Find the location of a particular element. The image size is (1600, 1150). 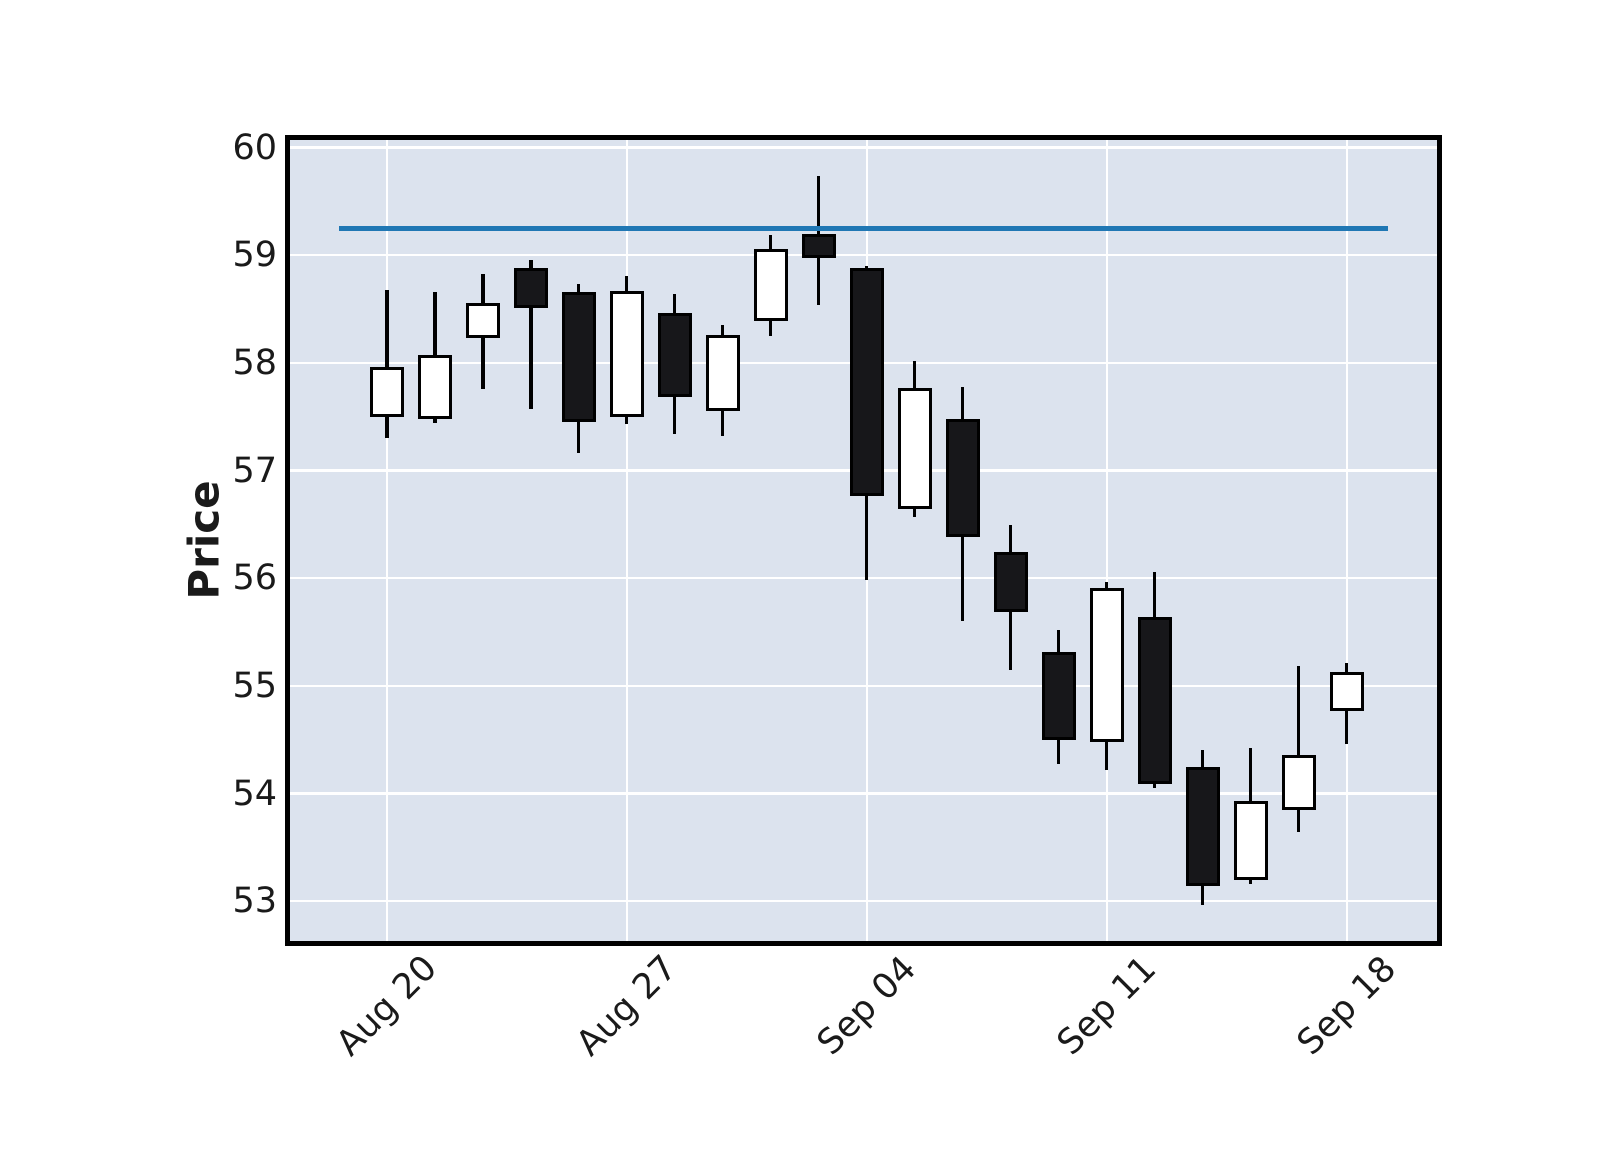

horizontal-reference-line is located at coordinates (863, 228).